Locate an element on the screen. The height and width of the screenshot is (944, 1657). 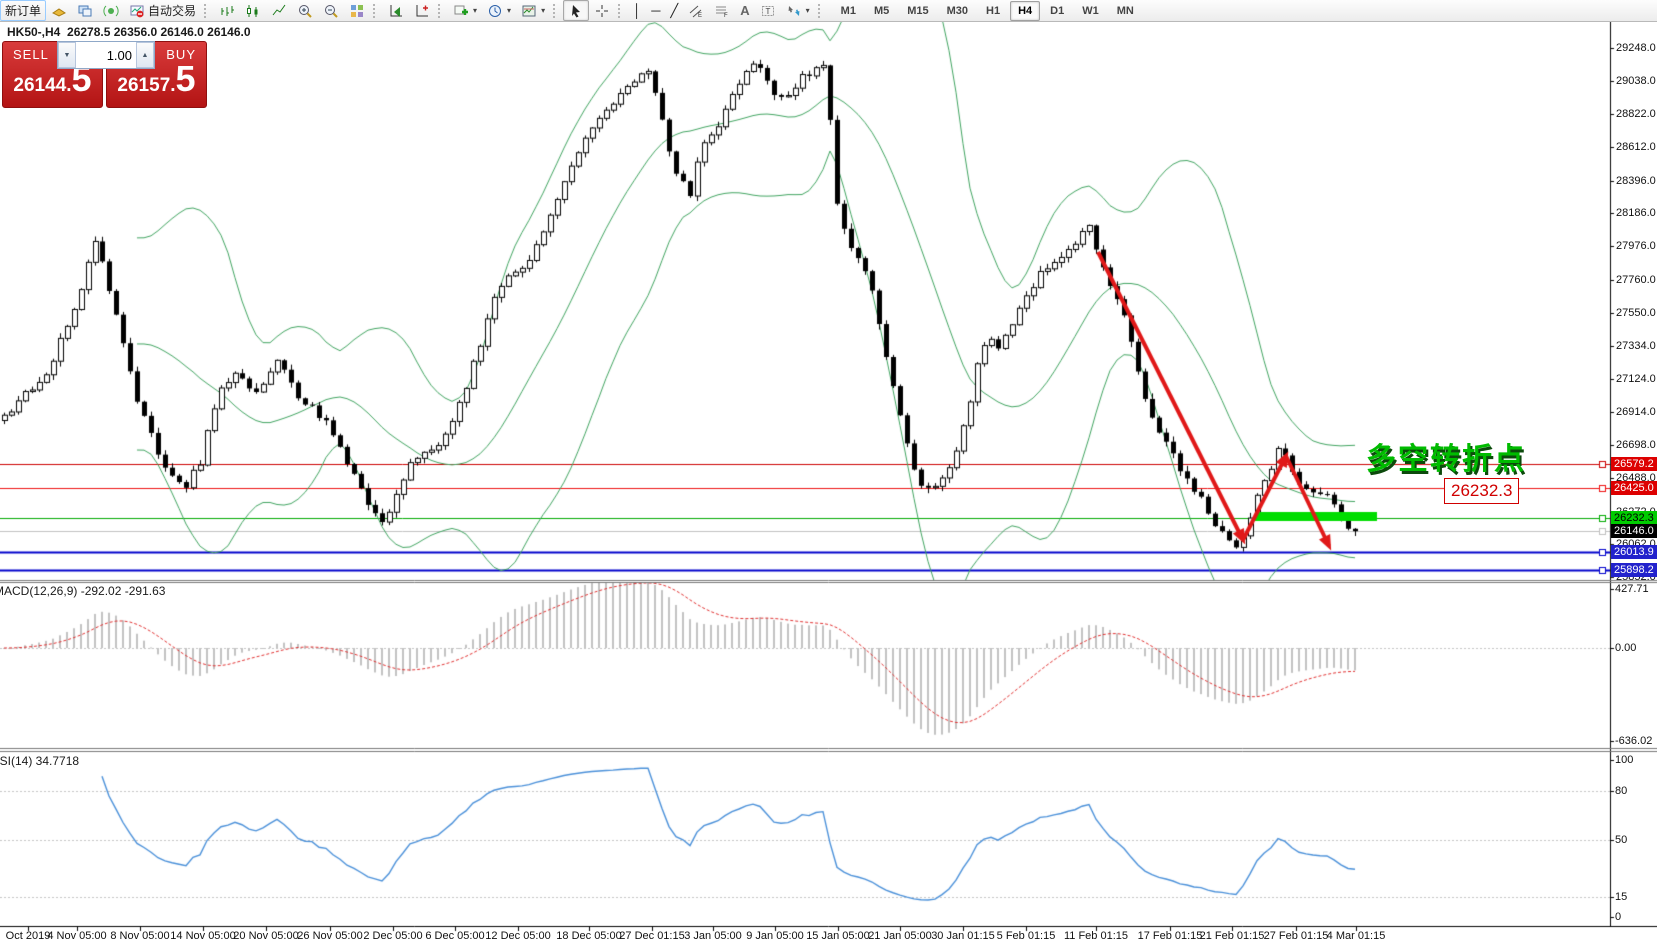
volume-decrease-button: ▼ is located at coordinates (67, 55).